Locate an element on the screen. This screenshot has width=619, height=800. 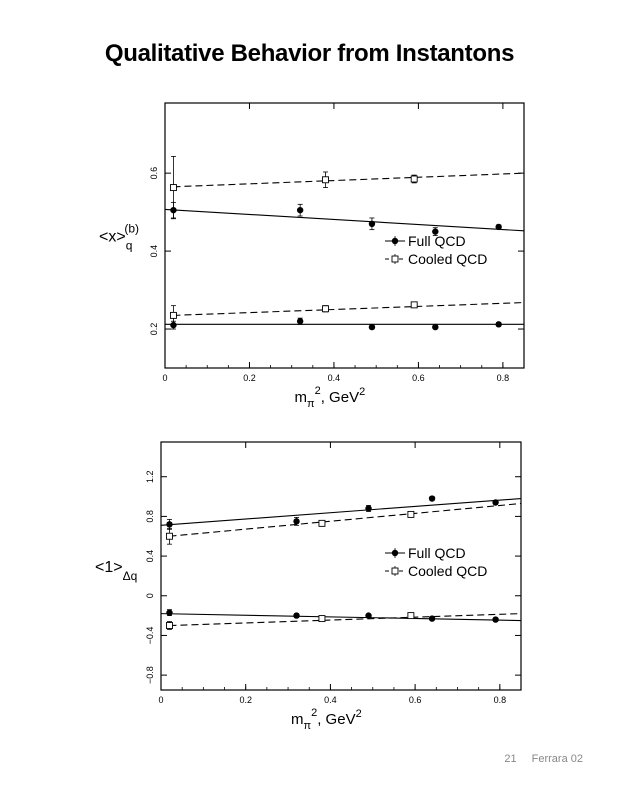
page-number: 21 is located at coordinates (510, 759).